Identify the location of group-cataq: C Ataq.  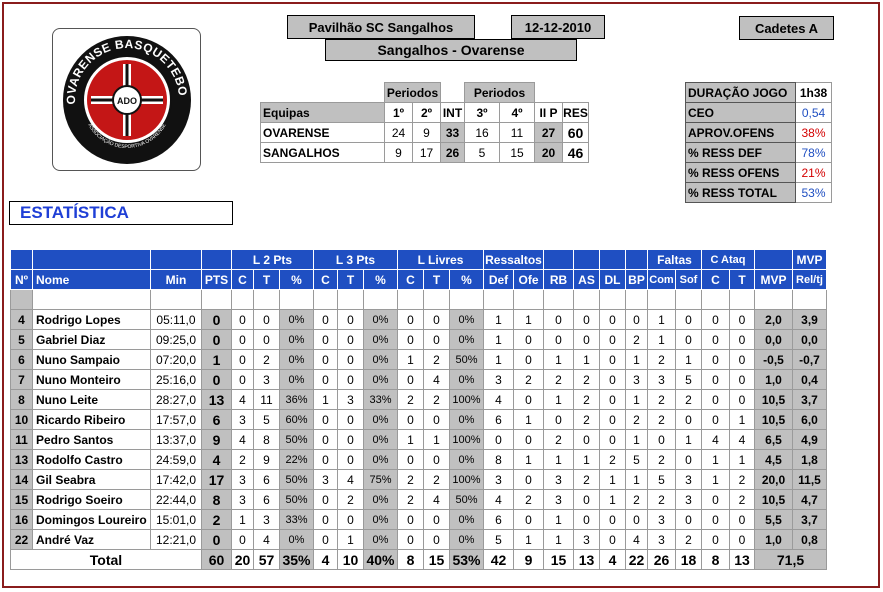
(728, 259).